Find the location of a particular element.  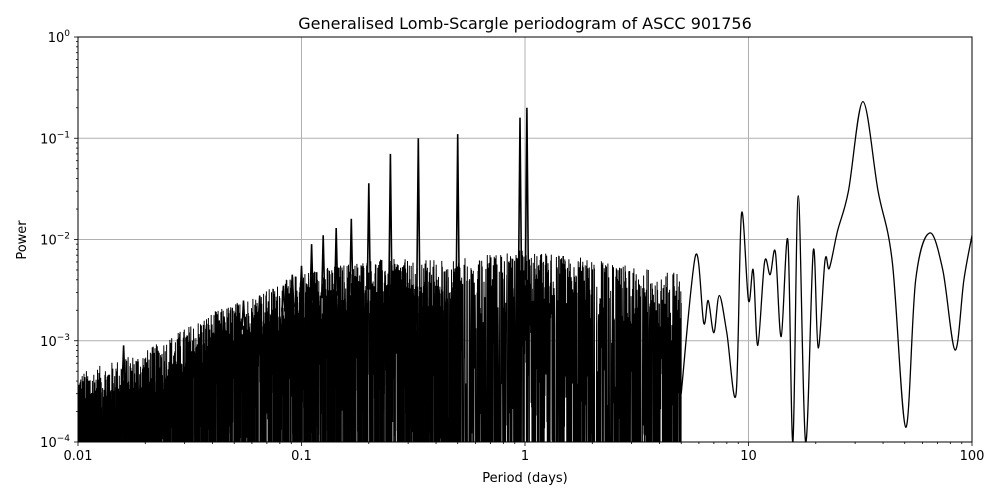

x-tick-label: 0.01 is located at coordinates (78, 456).